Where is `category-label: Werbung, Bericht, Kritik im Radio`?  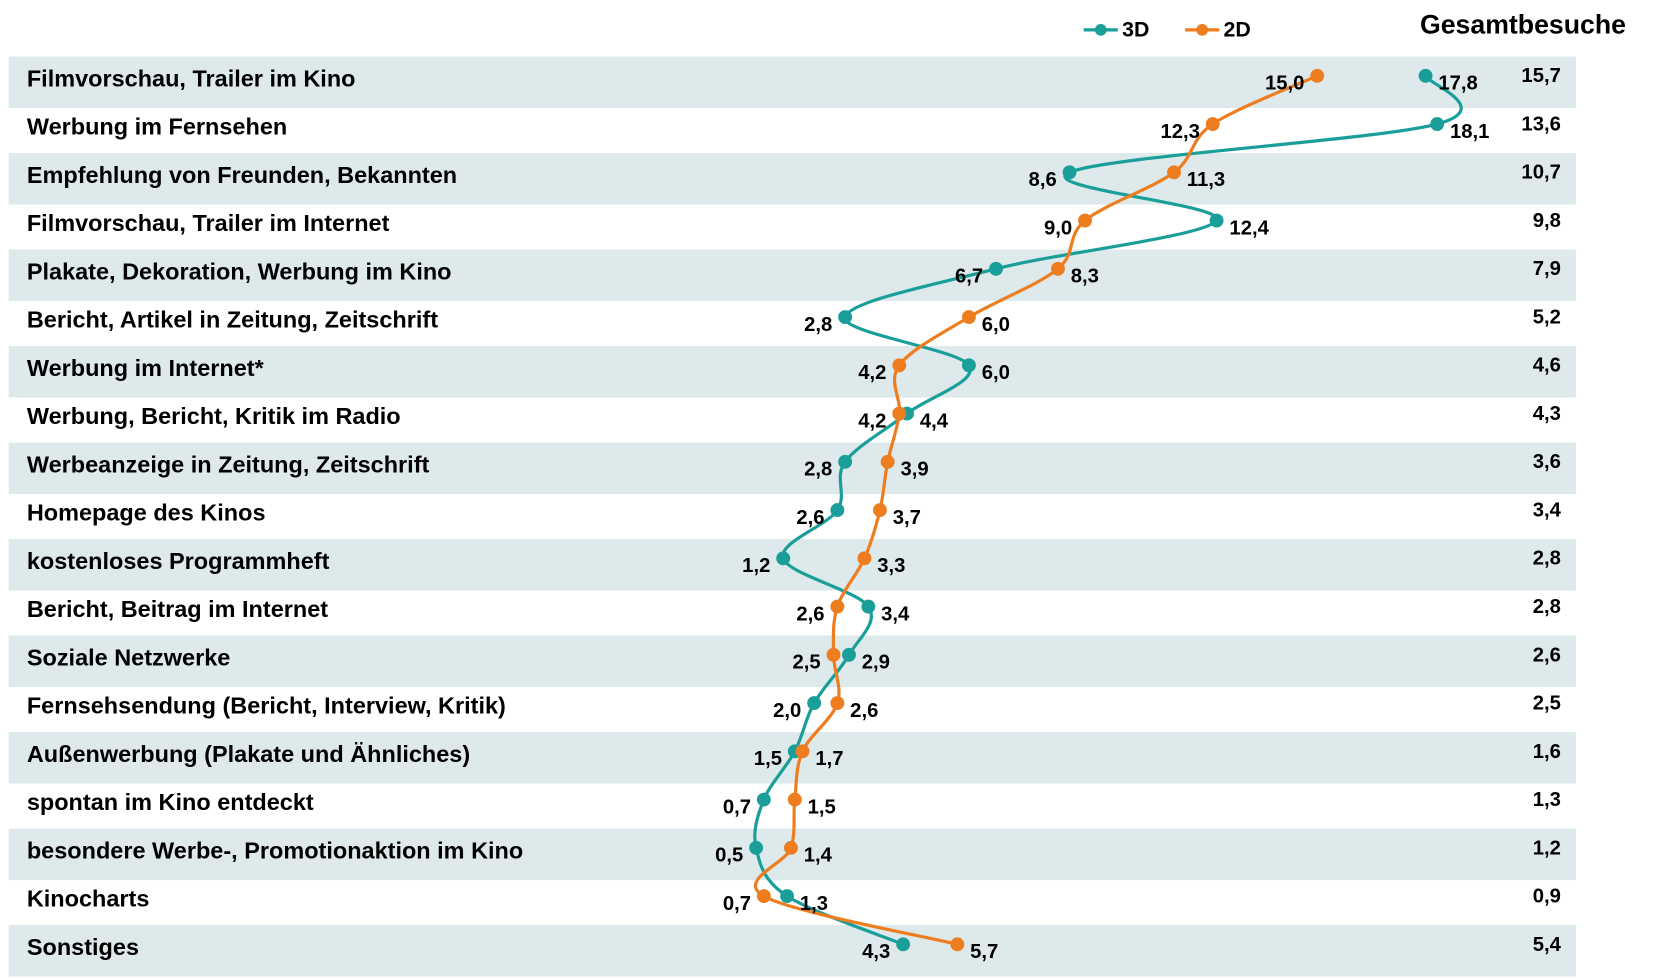 category-label: Werbung, Bericht, Kritik im Radio is located at coordinates (214, 416).